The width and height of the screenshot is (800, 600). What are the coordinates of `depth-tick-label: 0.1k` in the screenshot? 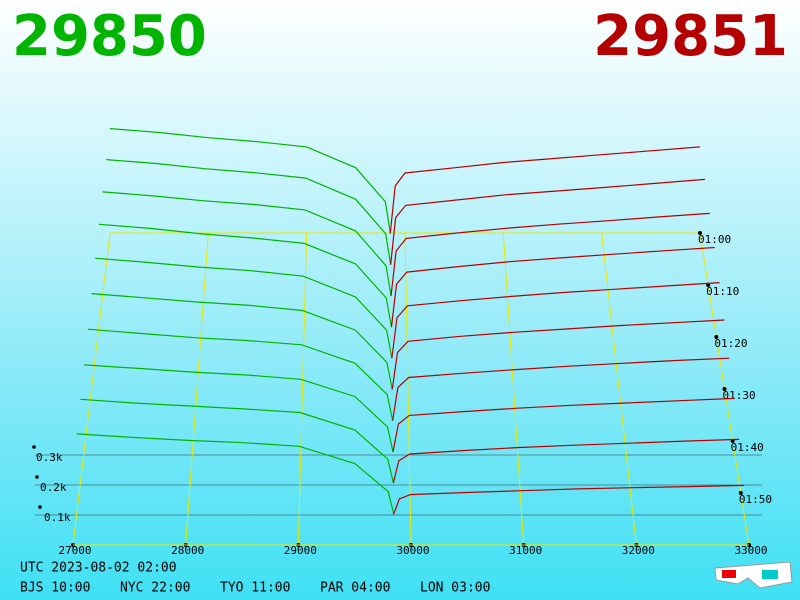 It's located at (57, 517).